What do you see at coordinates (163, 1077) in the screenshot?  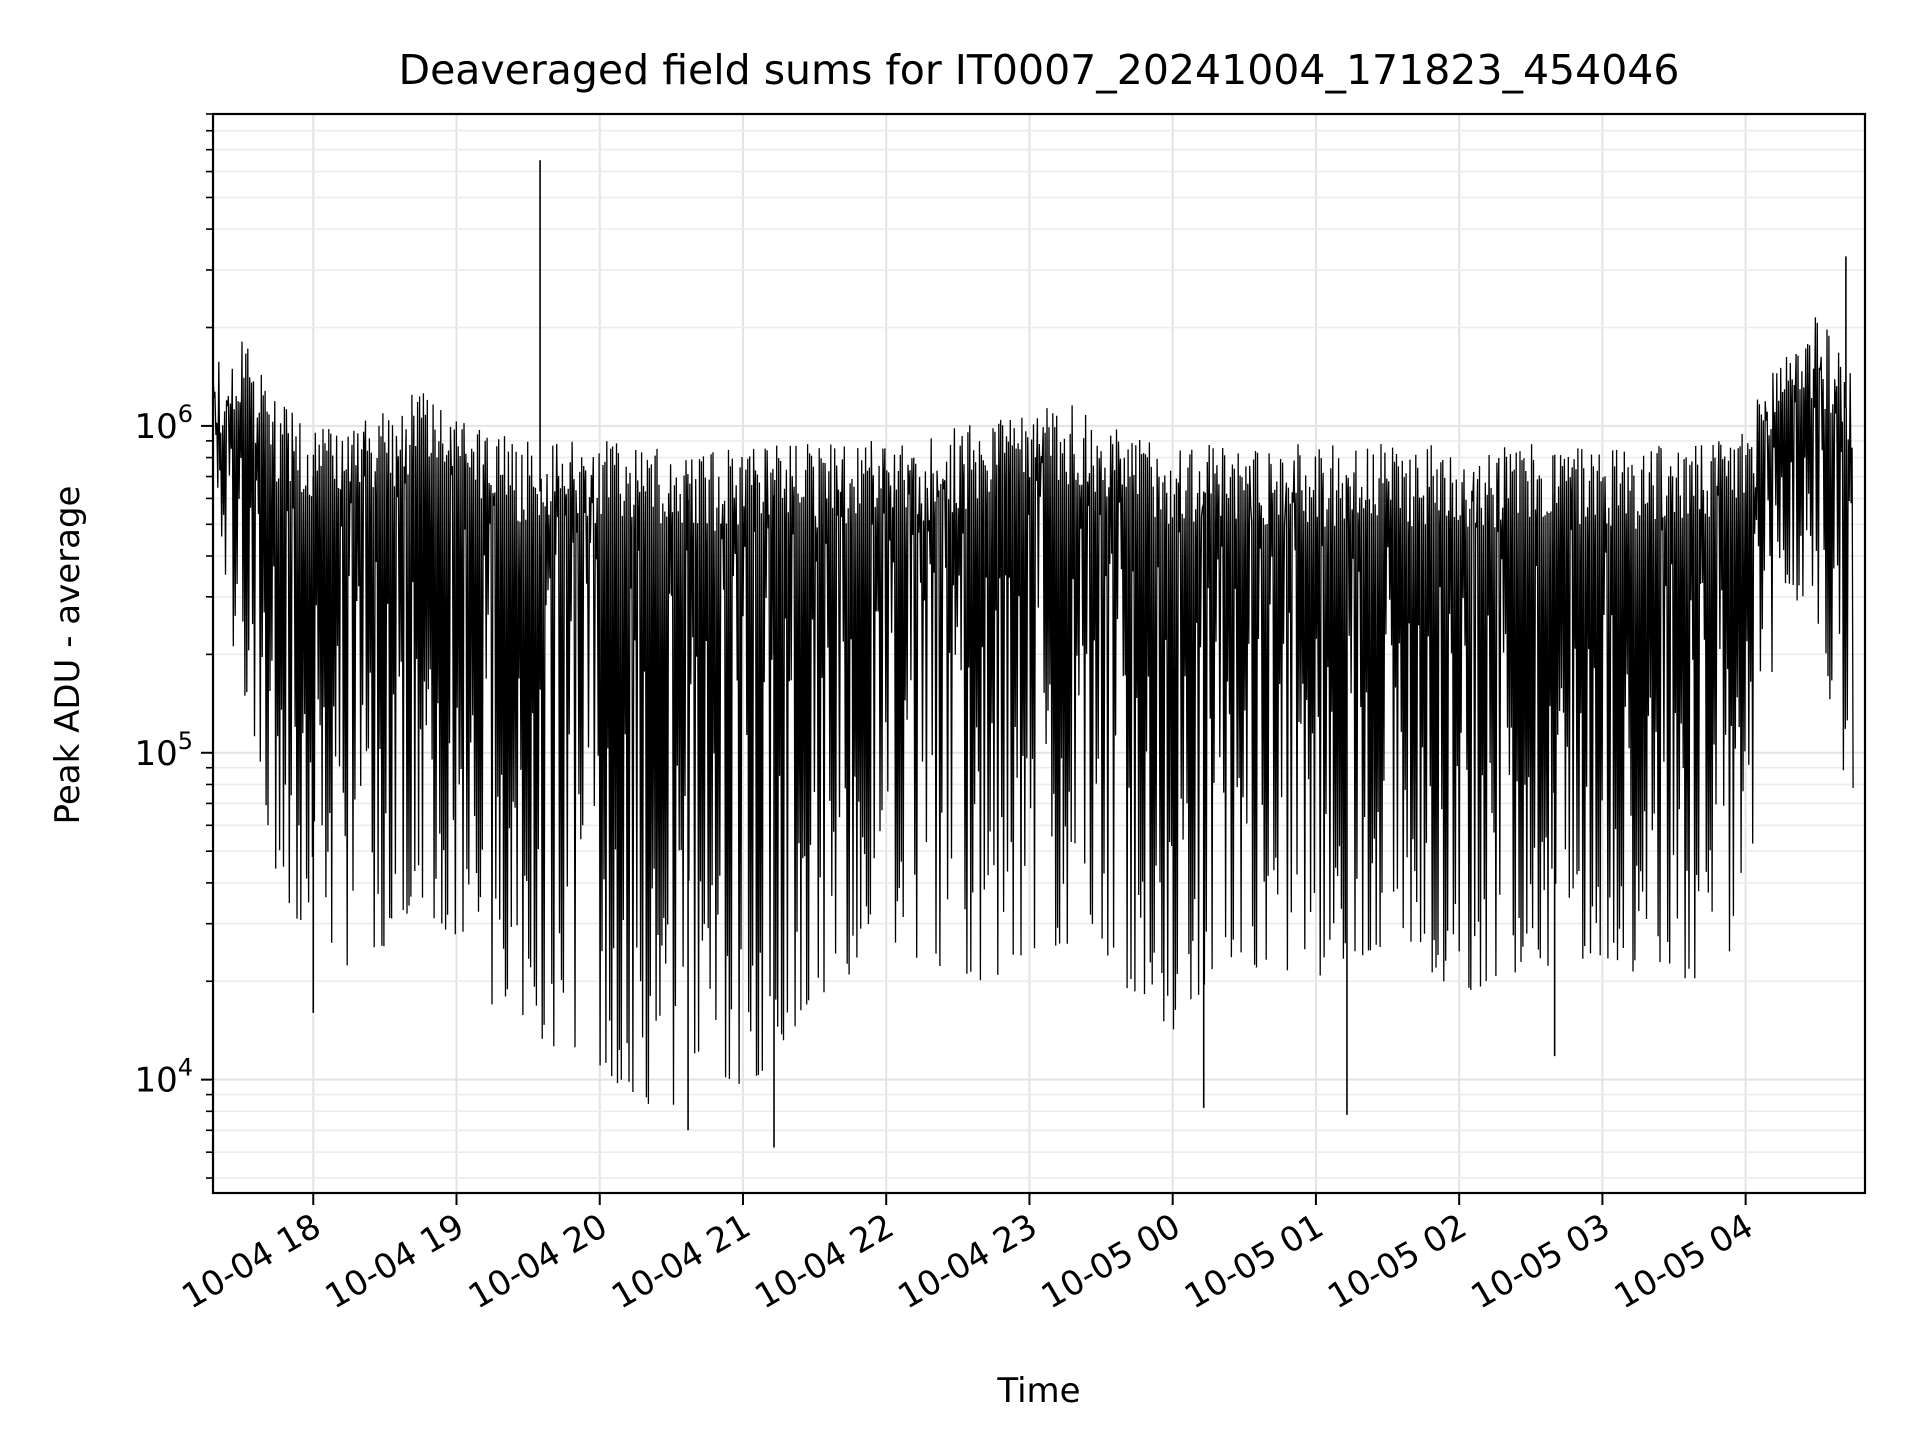 I see `y-tick-label: 10⁴` at bounding box center [163, 1077].